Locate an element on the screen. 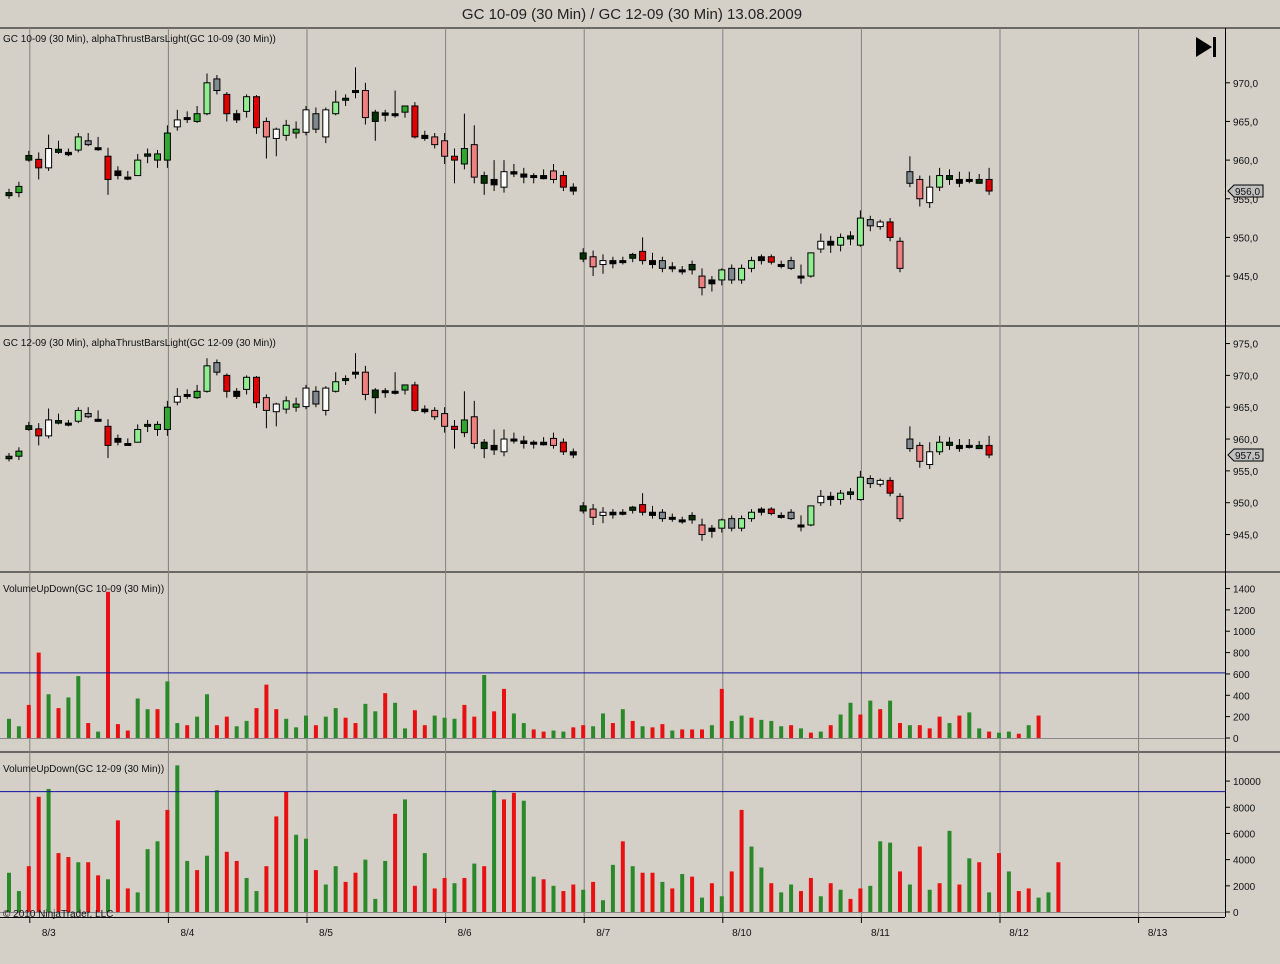 This screenshot has height=964, width=1280. y-tick-label: 975,0 is located at coordinates (1245, 345).